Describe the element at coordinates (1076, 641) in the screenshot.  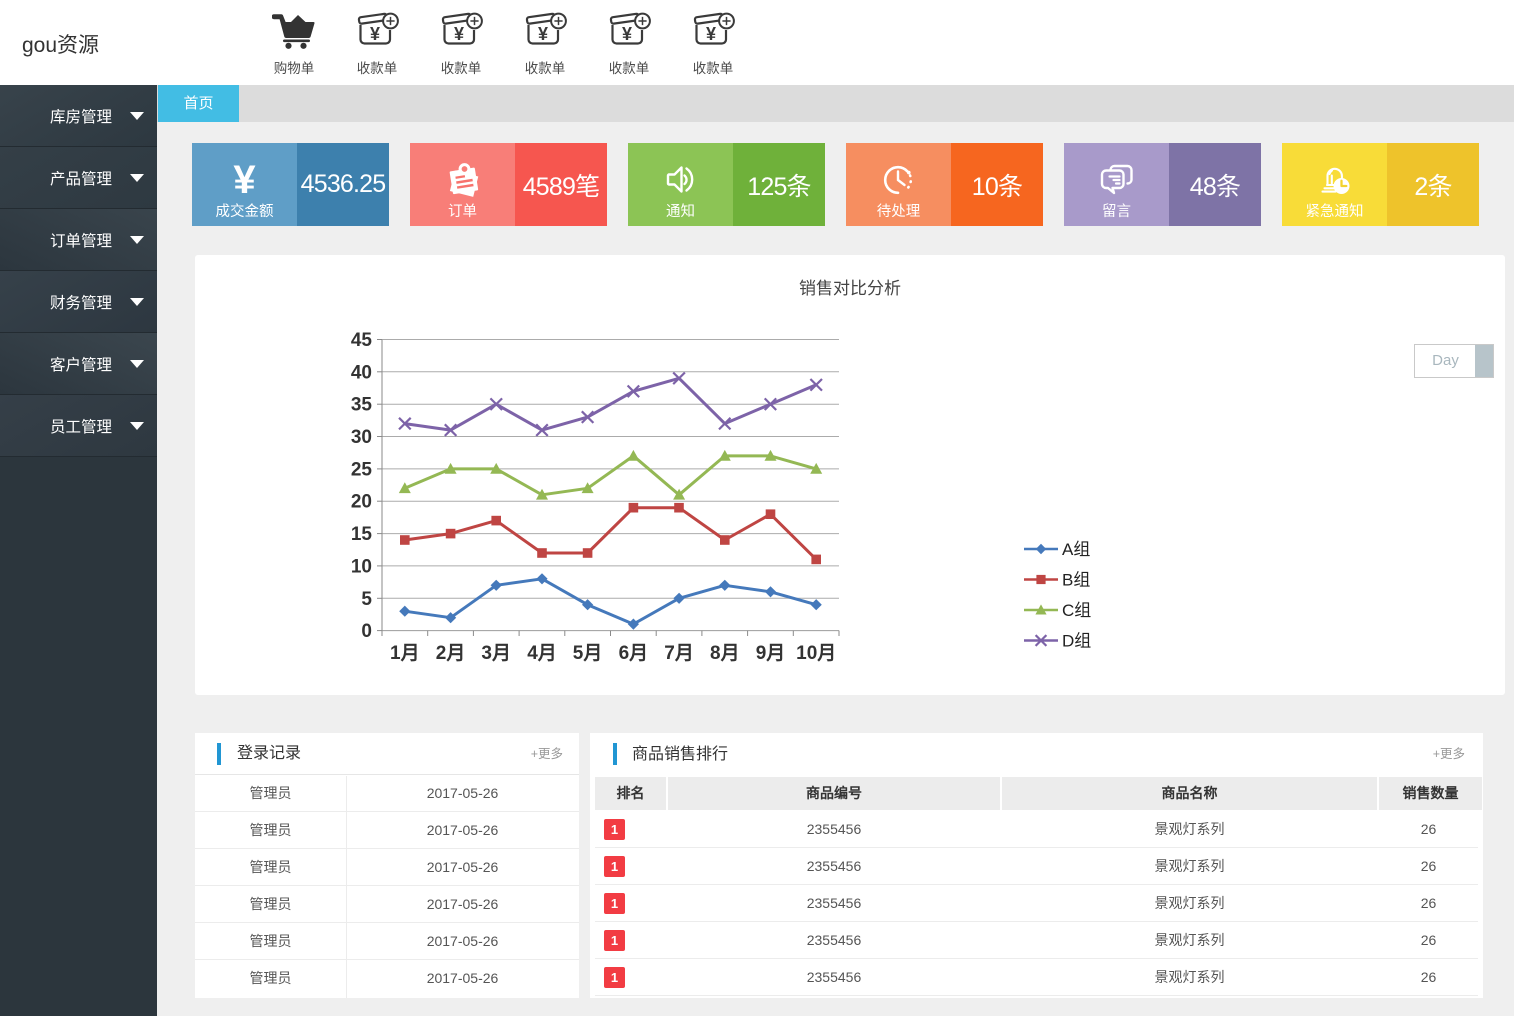
I see `svg-text: D组` at that location.